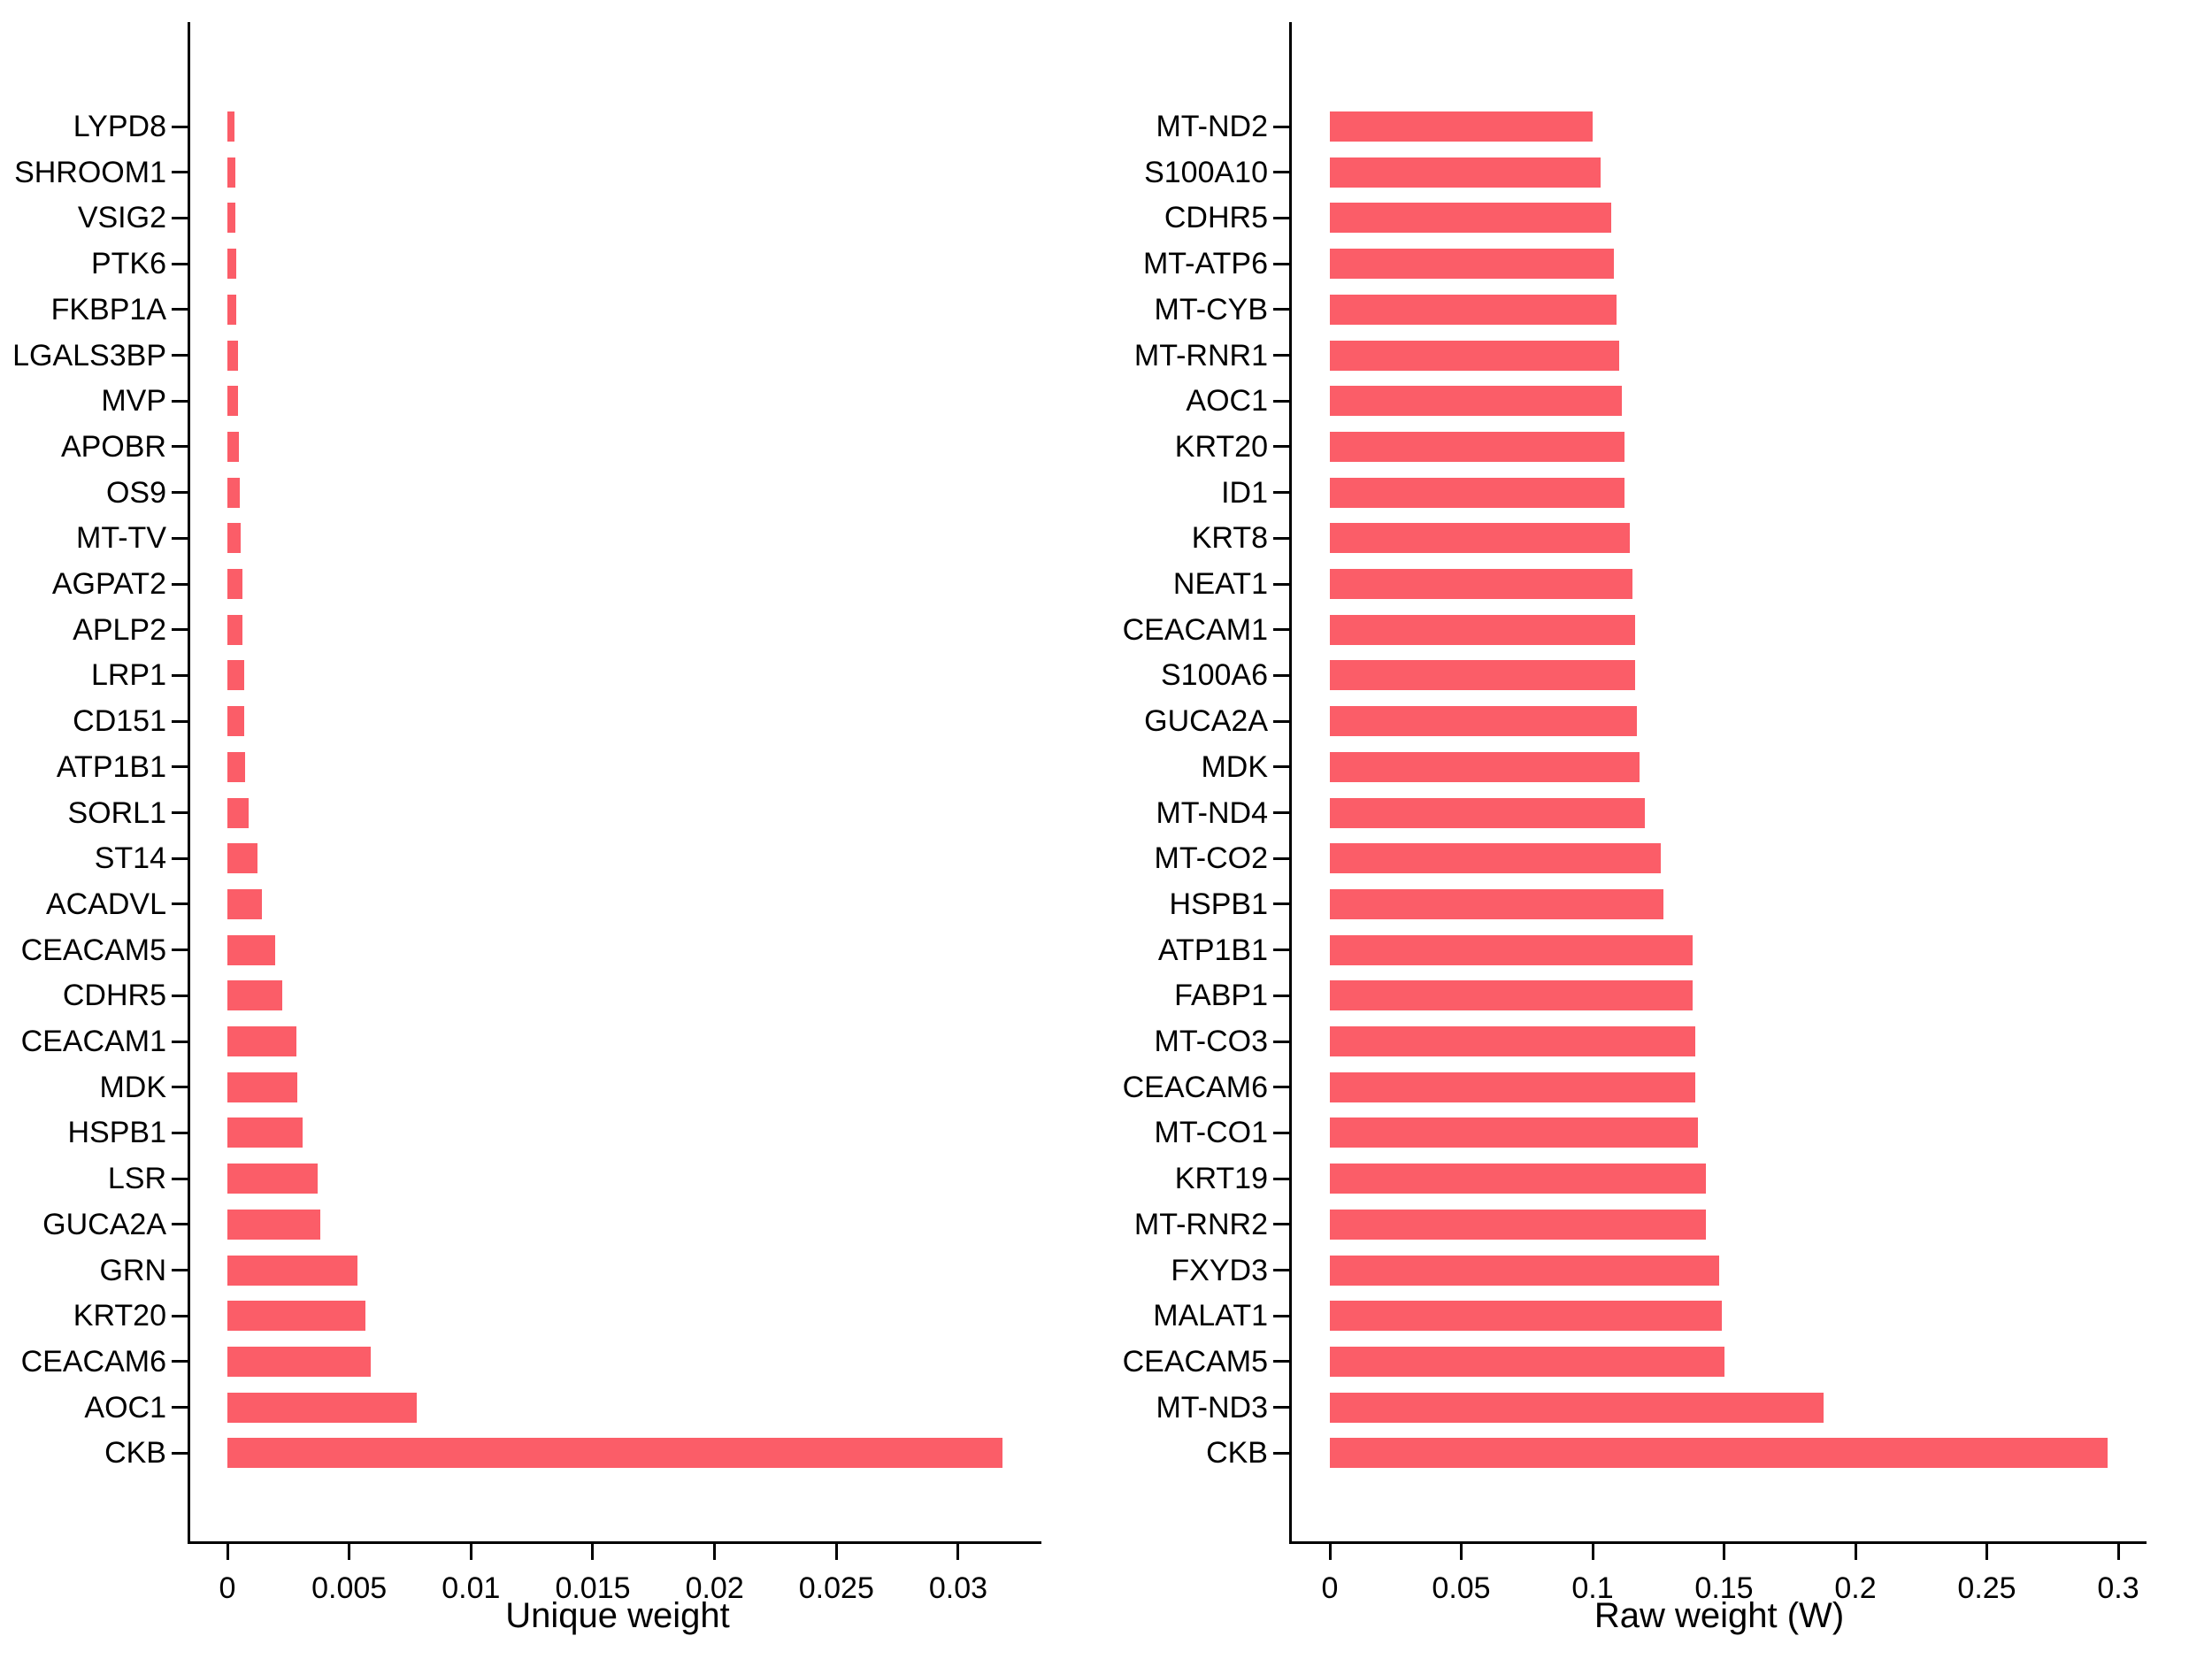 The image size is (2212, 1659). I want to click on bar-LRP1, so click(236, 676).